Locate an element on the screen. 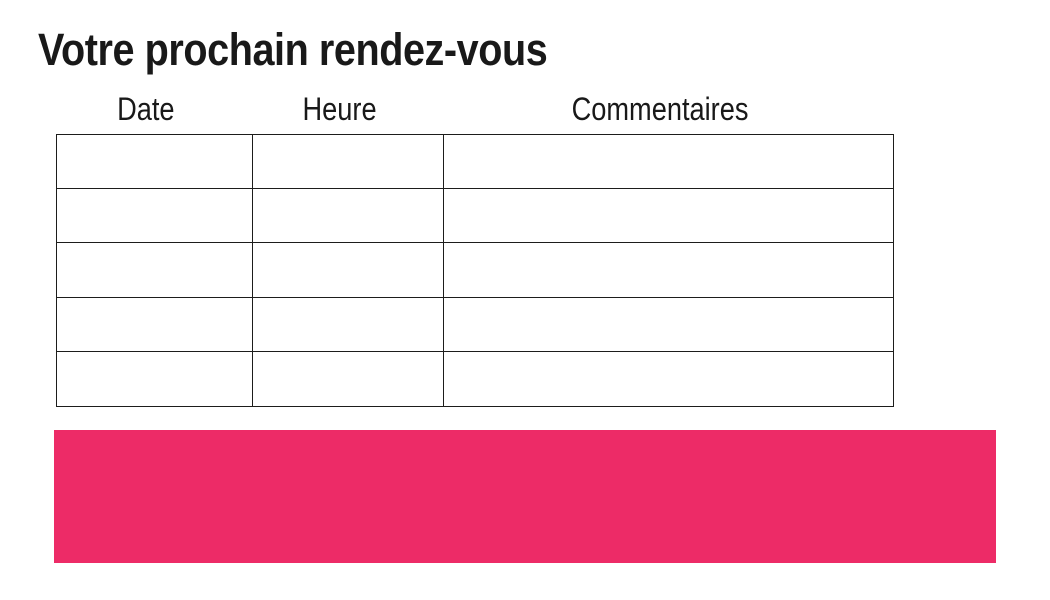  column-header-date-label: Date is located at coordinates (146, 109).